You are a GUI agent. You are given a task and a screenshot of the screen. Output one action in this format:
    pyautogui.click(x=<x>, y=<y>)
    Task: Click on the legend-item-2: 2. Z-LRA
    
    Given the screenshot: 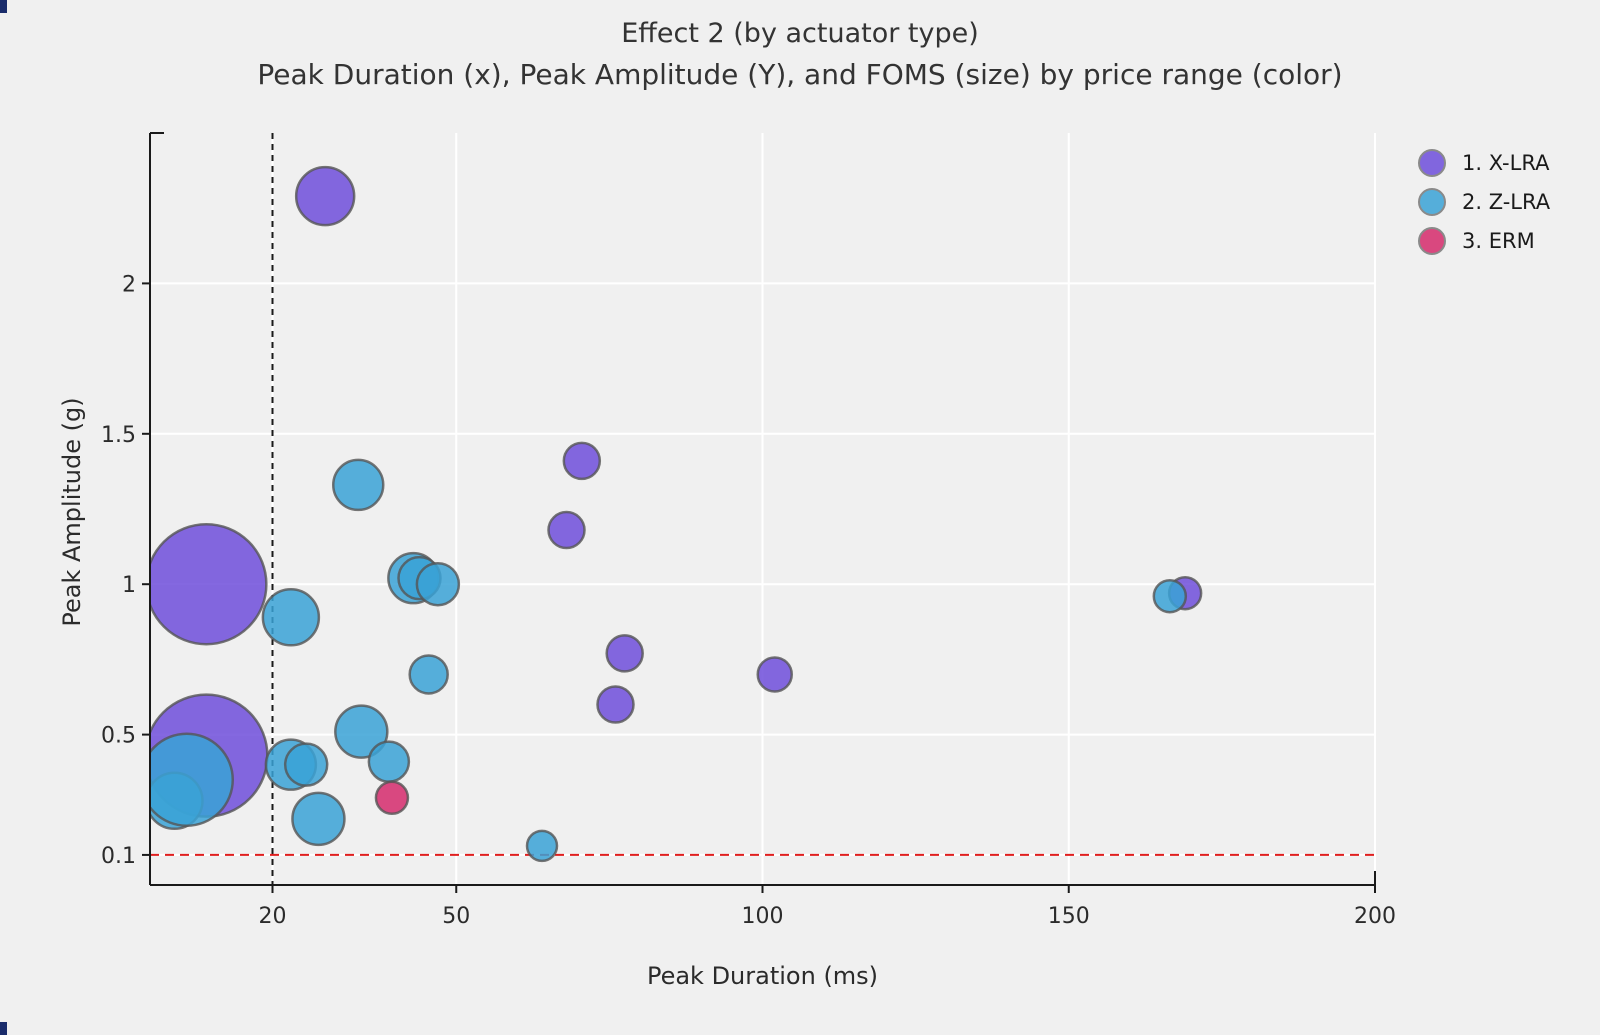 What is the action you would take?
    pyautogui.click(x=1484, y=202)
    